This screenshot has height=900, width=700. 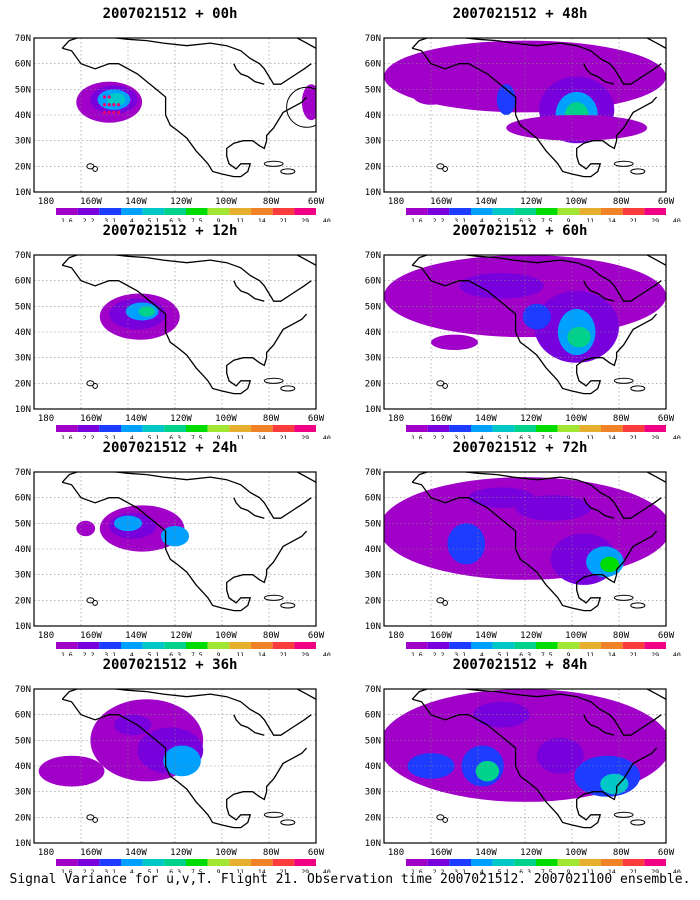 What do you see at coordinates (373, 359) in the screenshot?
I see `lat-tick-label: 30N` at bounding box center [373, 359].